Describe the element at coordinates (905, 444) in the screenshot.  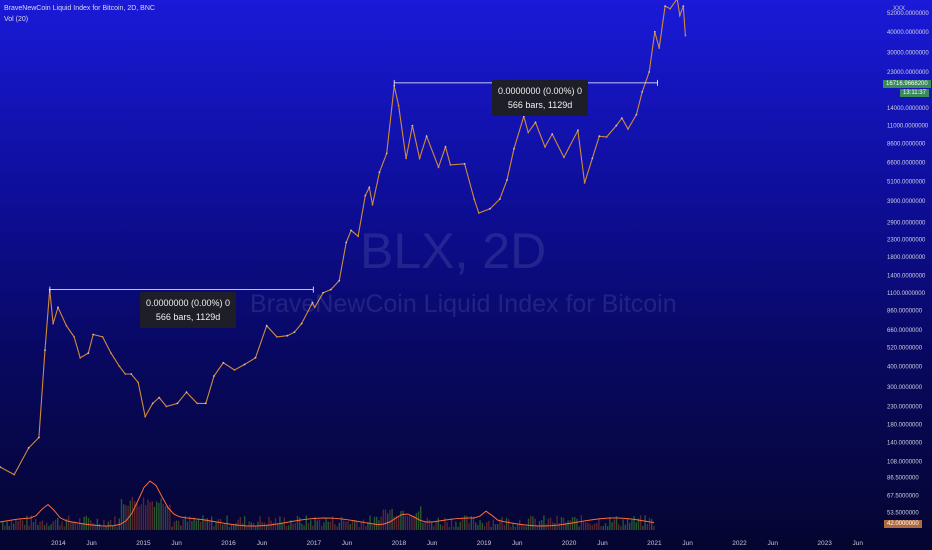
I see `price-axis-label: 140.0000000` at that location.